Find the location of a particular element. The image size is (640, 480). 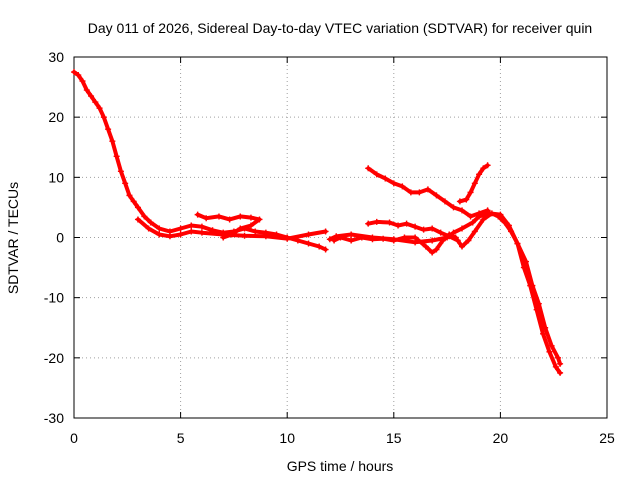

y-tick-labels: -30 -20 -10 0 10 20 30 is located at coordinates (54, 237).